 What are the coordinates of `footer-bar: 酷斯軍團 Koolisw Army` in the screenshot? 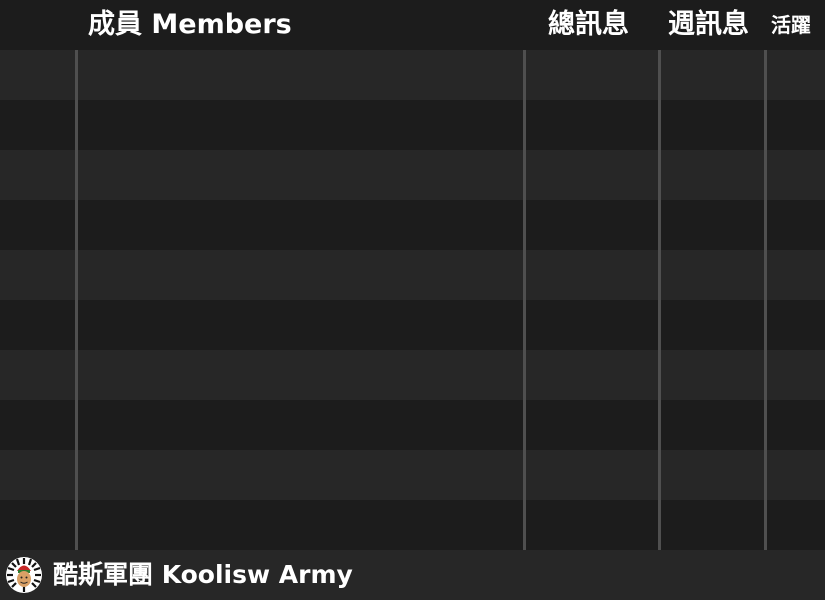 It's located at (412, 575).